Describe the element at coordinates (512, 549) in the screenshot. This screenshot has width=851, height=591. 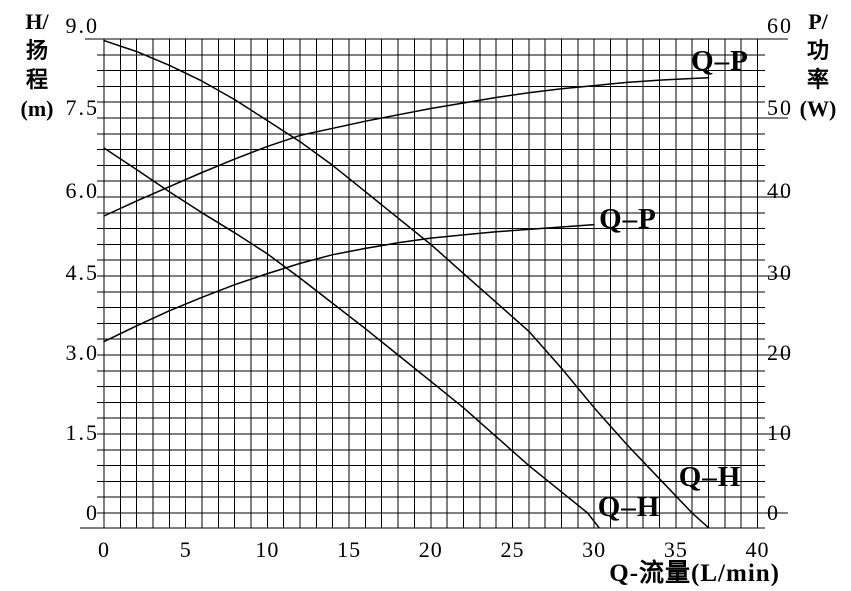
I see `tick-label-x: 25` at that location.